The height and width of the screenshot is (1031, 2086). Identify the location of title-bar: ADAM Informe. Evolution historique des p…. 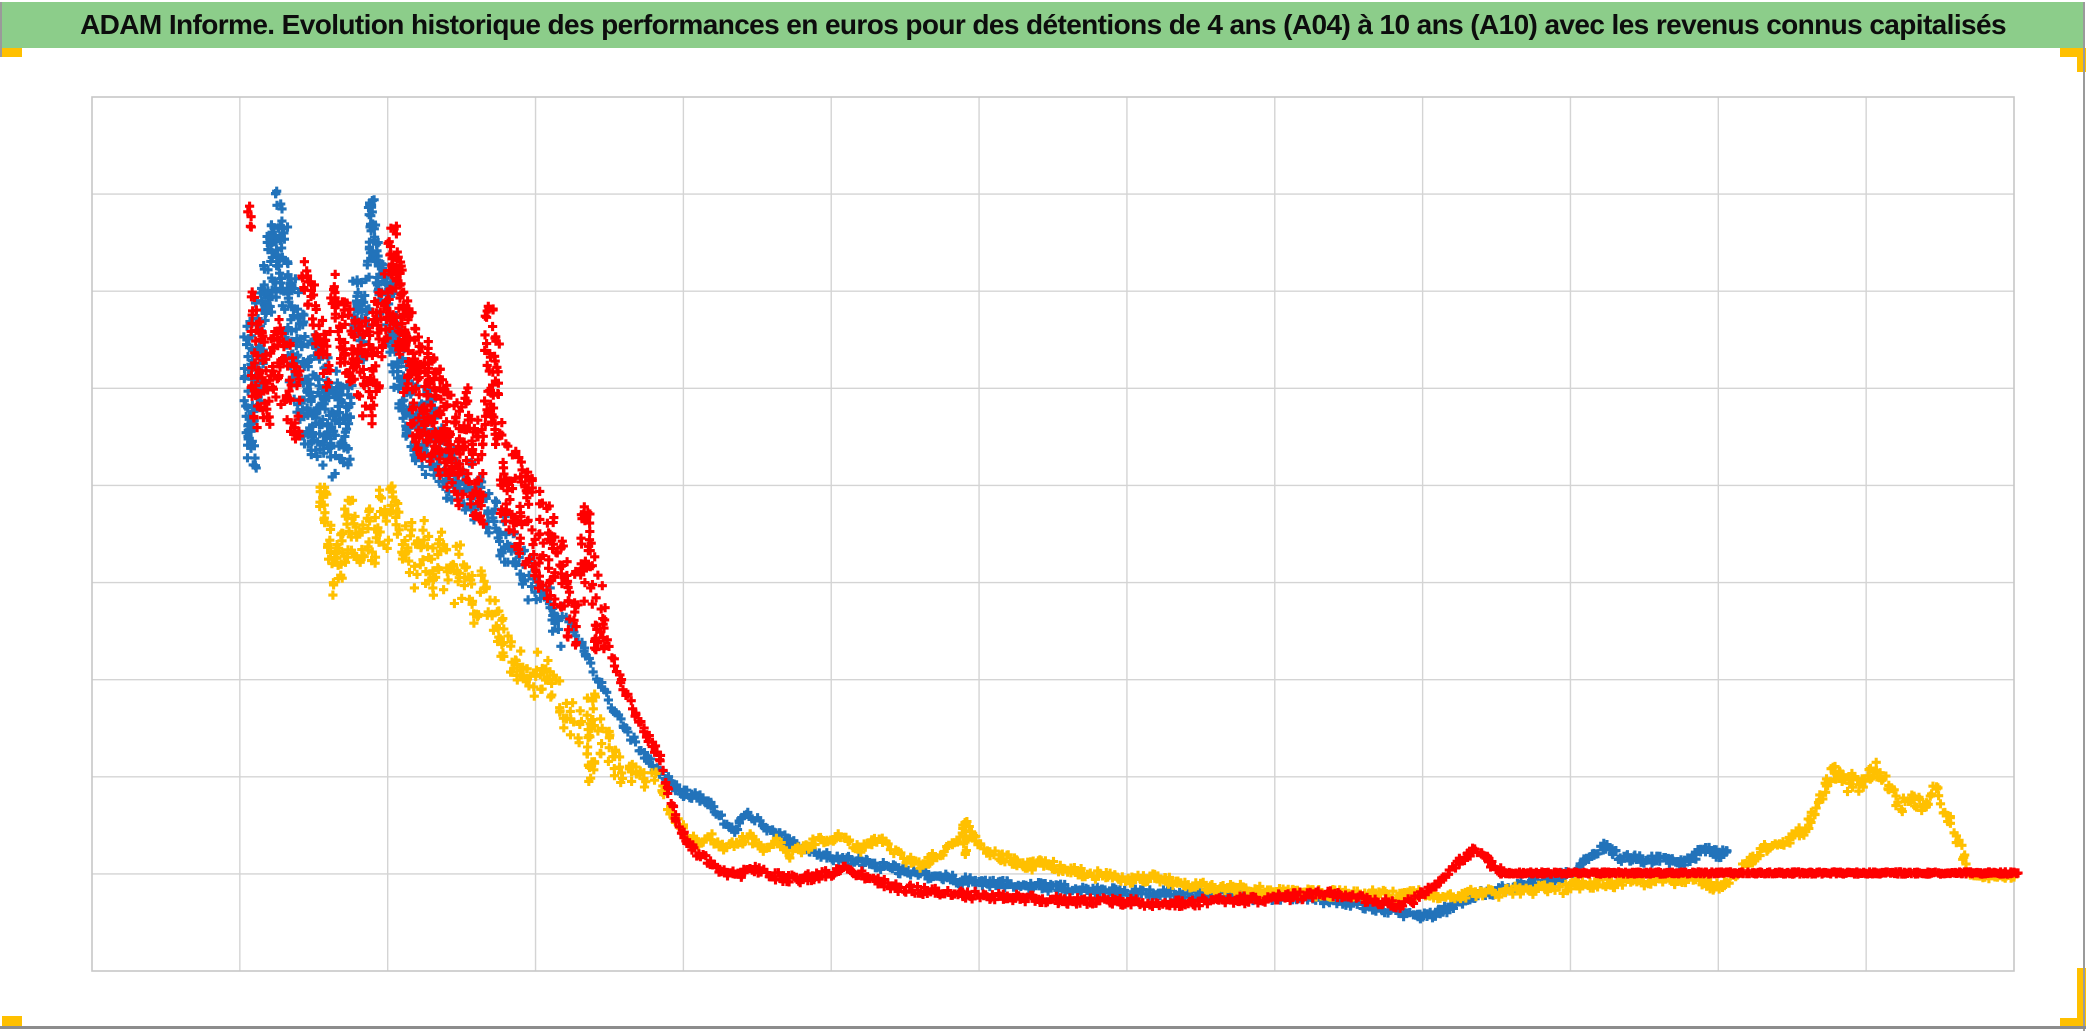
(1043, 25).